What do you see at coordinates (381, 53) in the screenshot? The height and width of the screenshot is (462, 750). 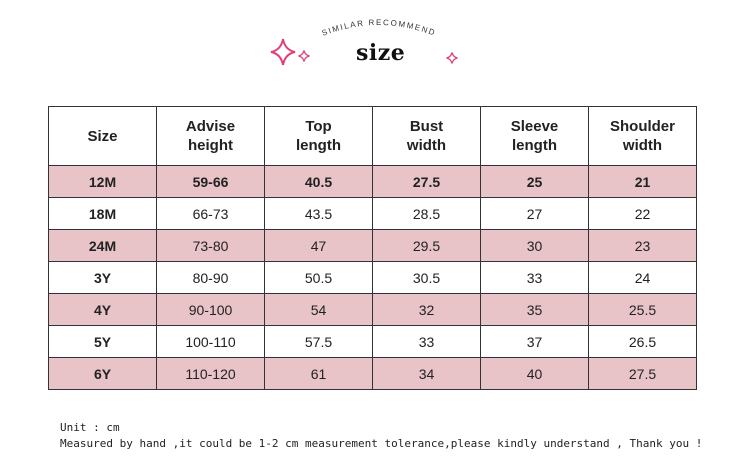 I see `page-title: size` at bounding box center [381, 53].